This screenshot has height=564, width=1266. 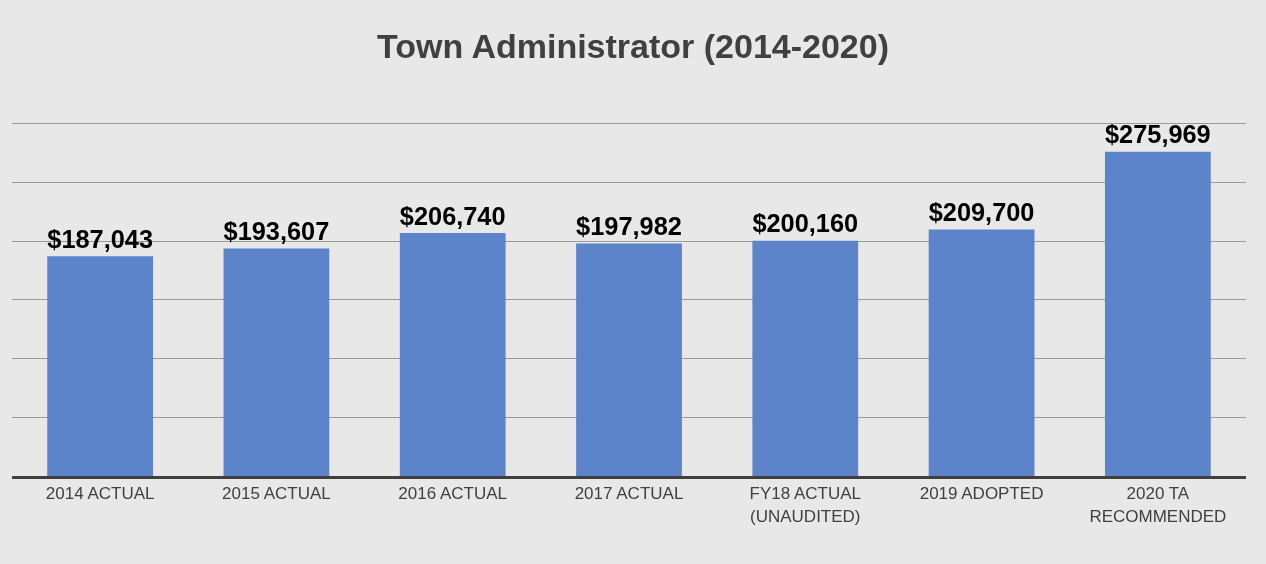 I want to click on data-label: $200,160, so click(x=805, y=223).